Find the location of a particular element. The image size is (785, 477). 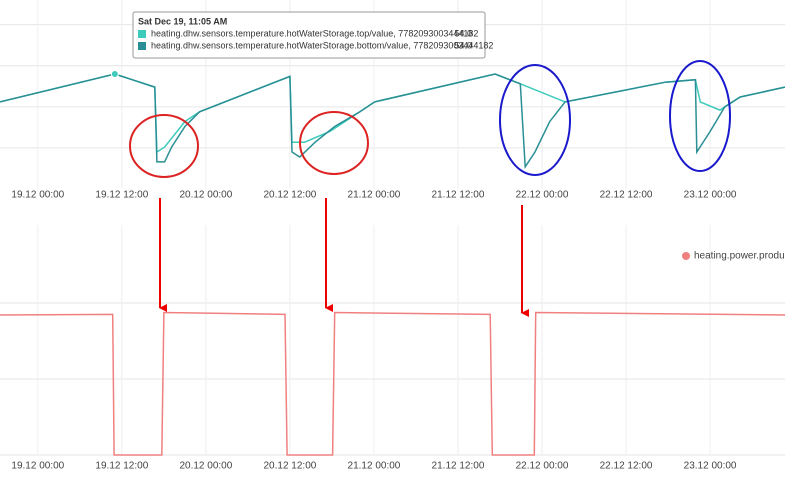

legend-swatch is located at coordinates (686, 256).